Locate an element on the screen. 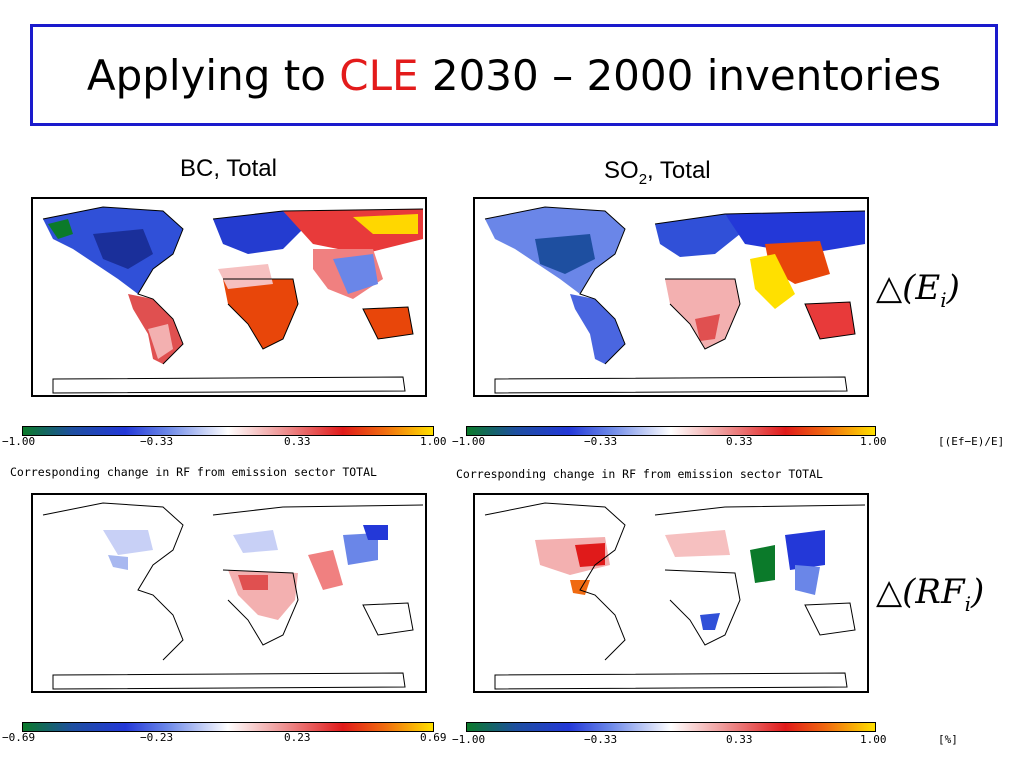  tick-bl-3: 0.69 is located at coordinates (433, 737).